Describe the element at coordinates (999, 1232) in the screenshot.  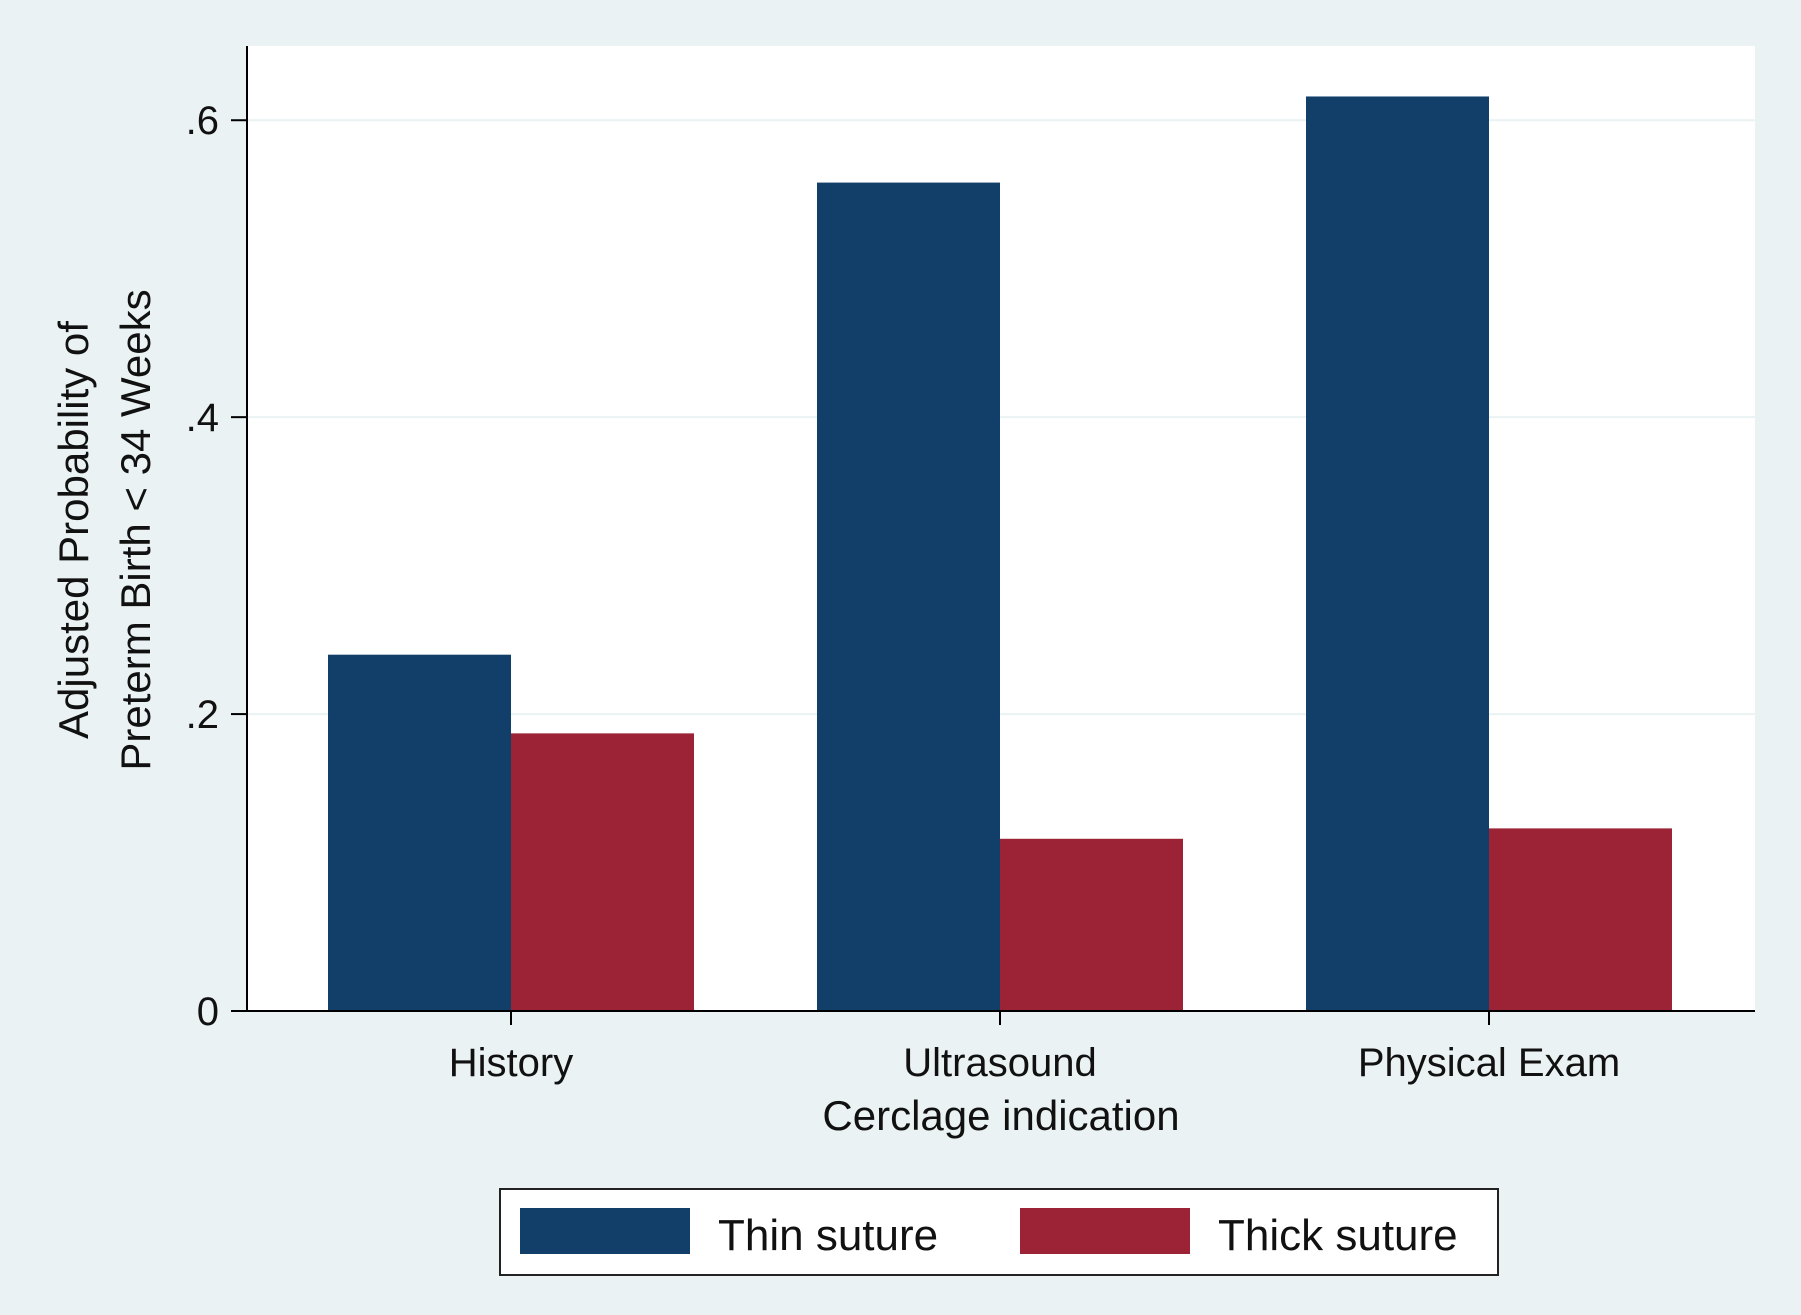
I see `legend: Thin suture Thick suture` at that location.